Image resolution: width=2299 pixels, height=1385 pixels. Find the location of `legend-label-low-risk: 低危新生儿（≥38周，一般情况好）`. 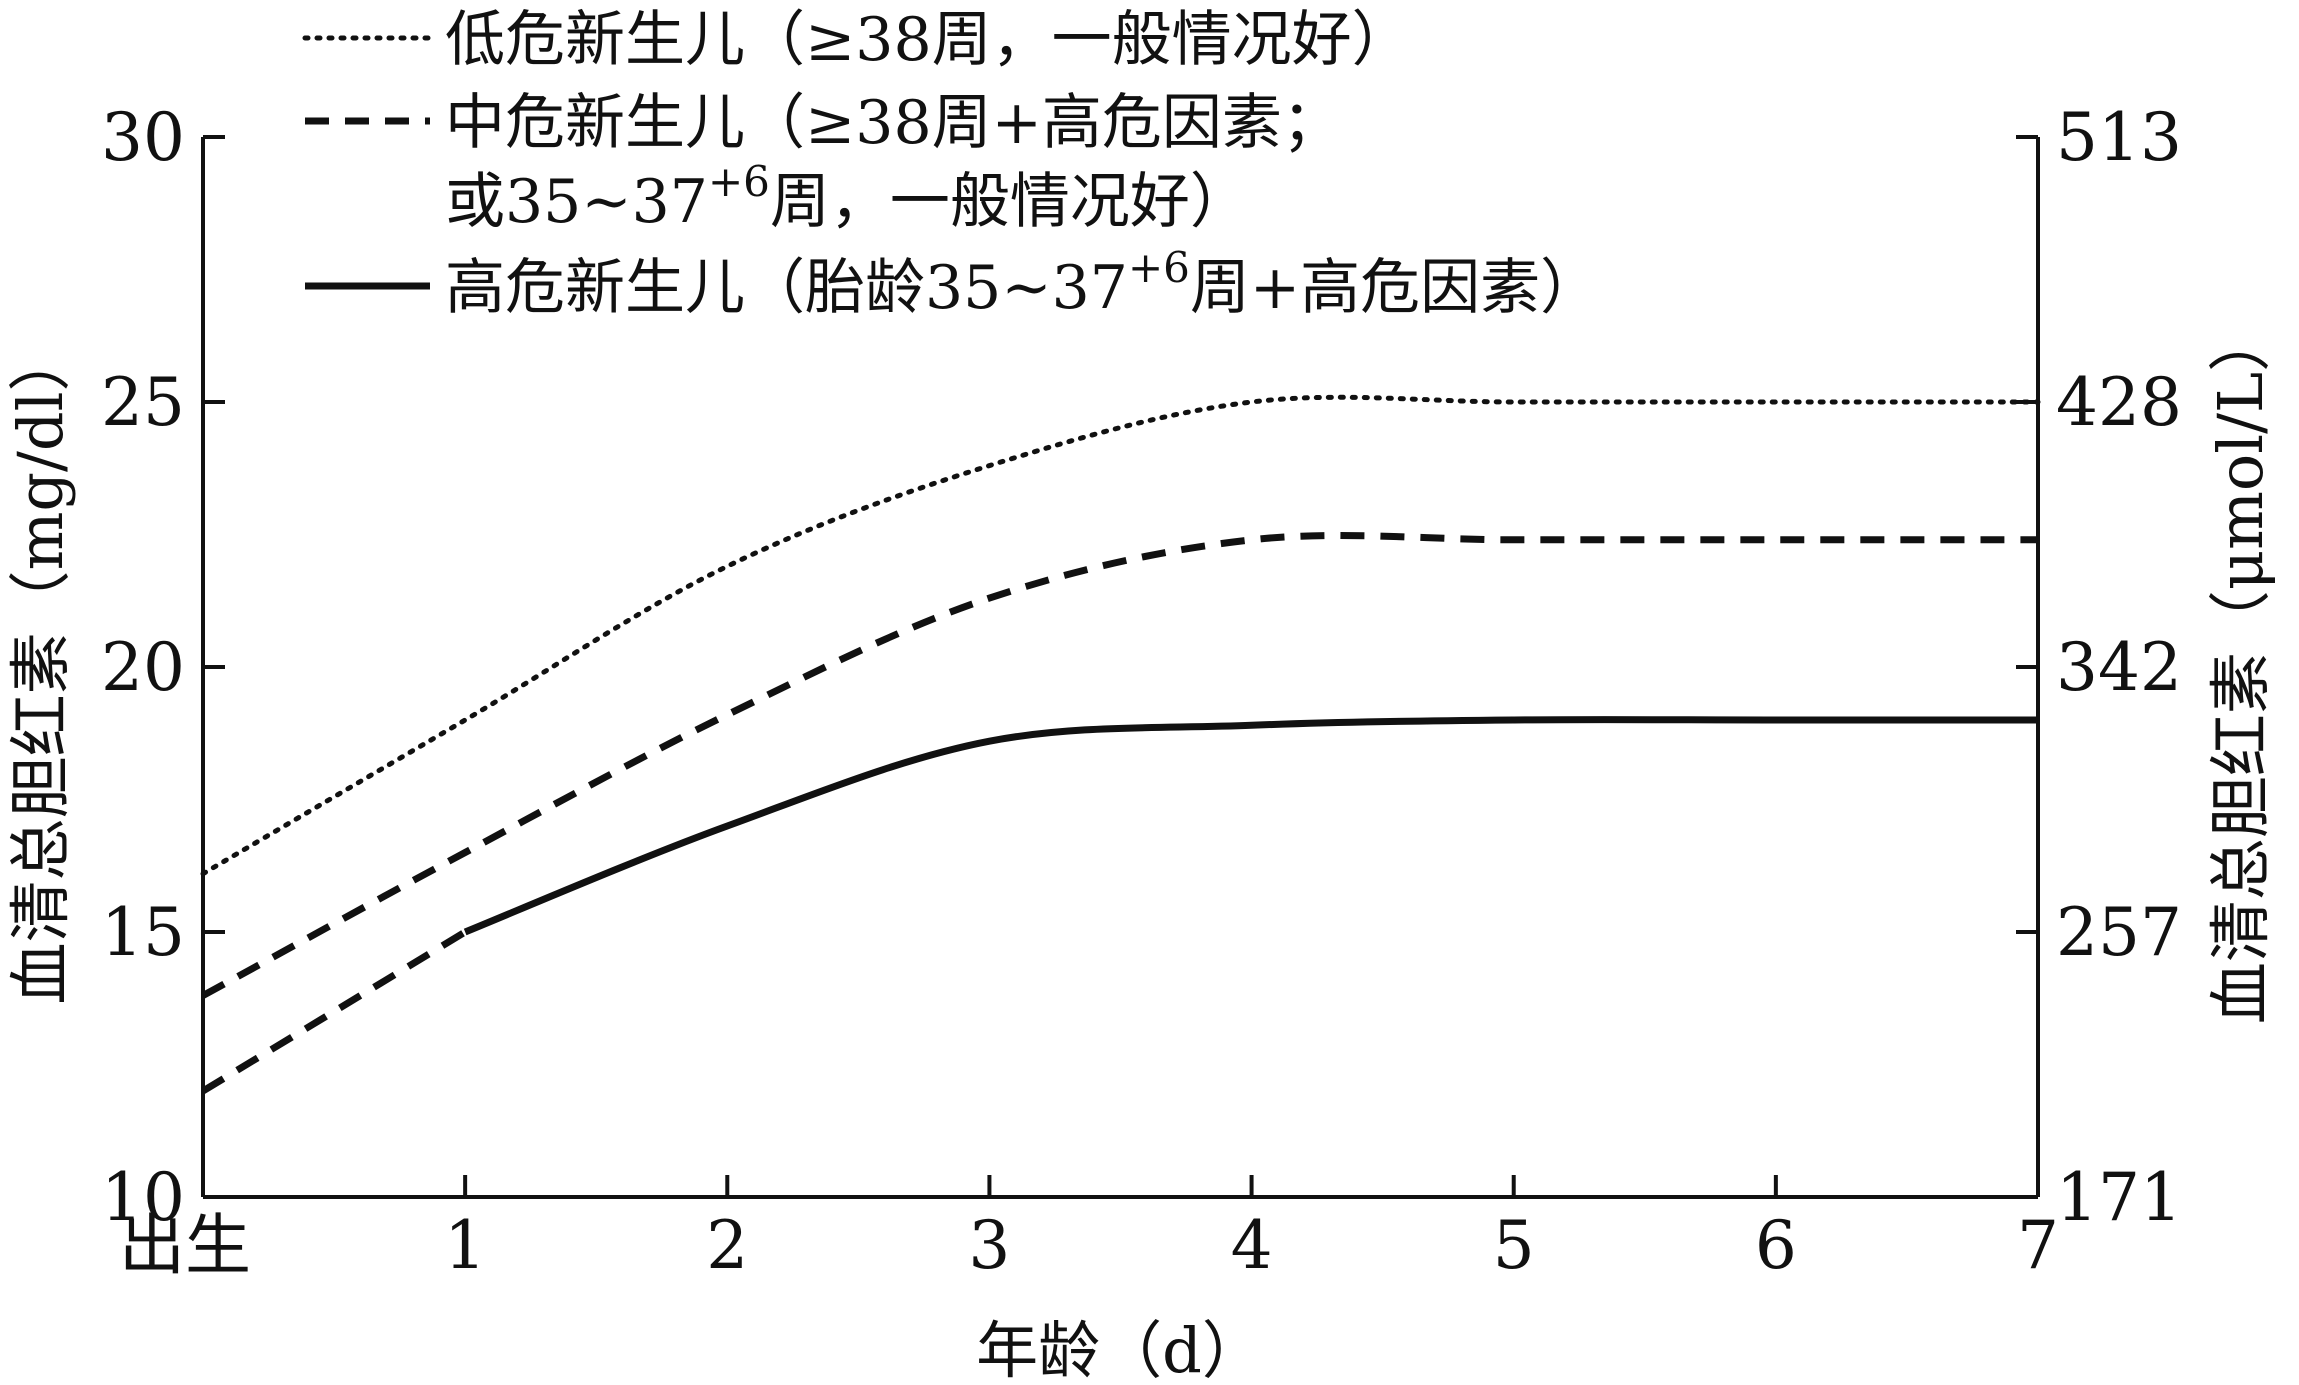

legend-label-low-risk: 低危新生儿（≥38周，一般情况好） is located at coordinates (928, 40).